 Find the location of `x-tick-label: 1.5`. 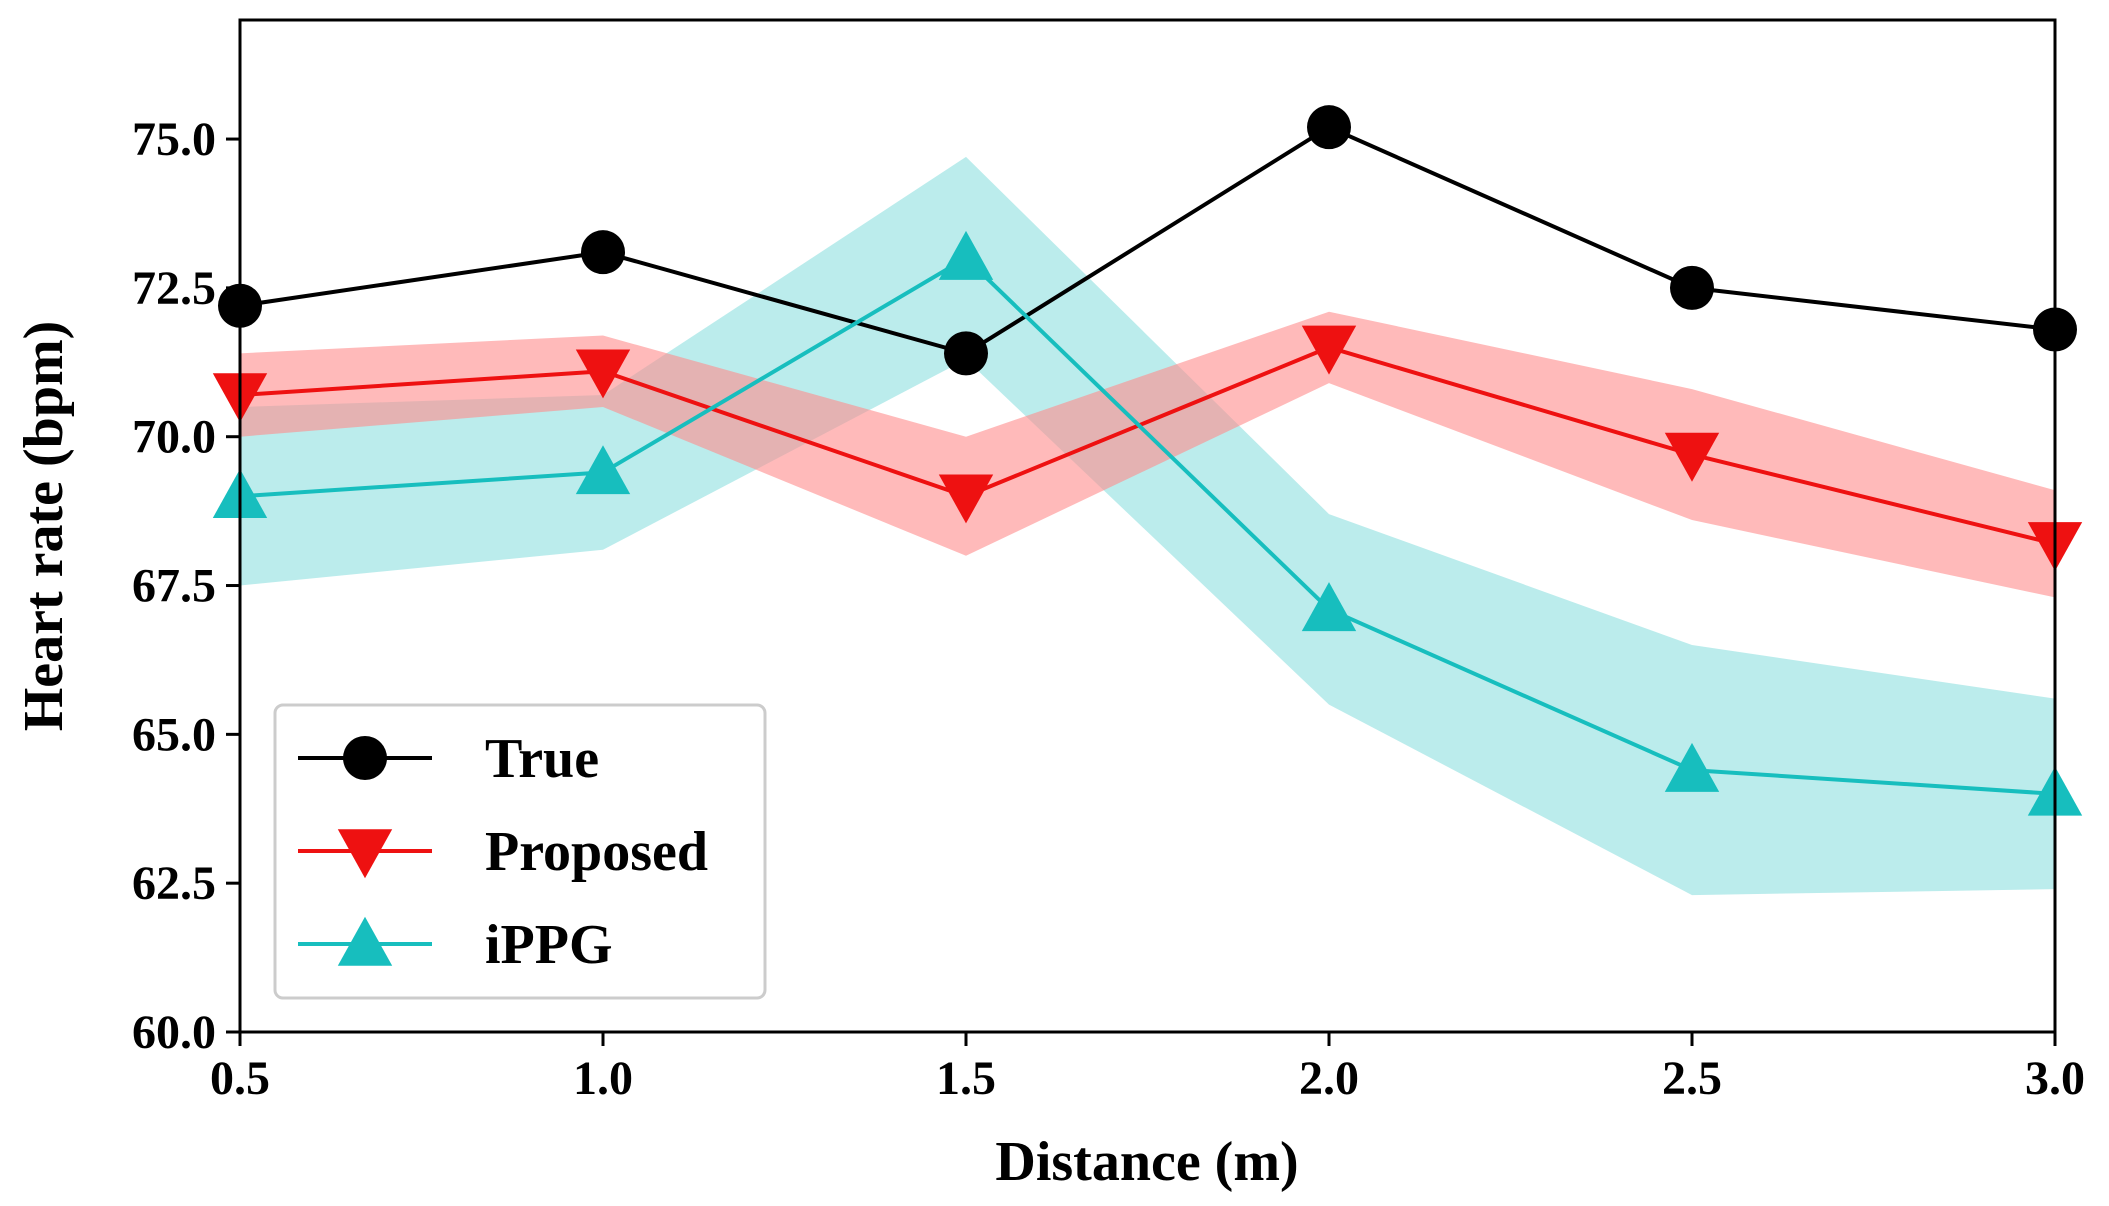

x-tick-label: 1.5 is located at coordinates (966, 1078).